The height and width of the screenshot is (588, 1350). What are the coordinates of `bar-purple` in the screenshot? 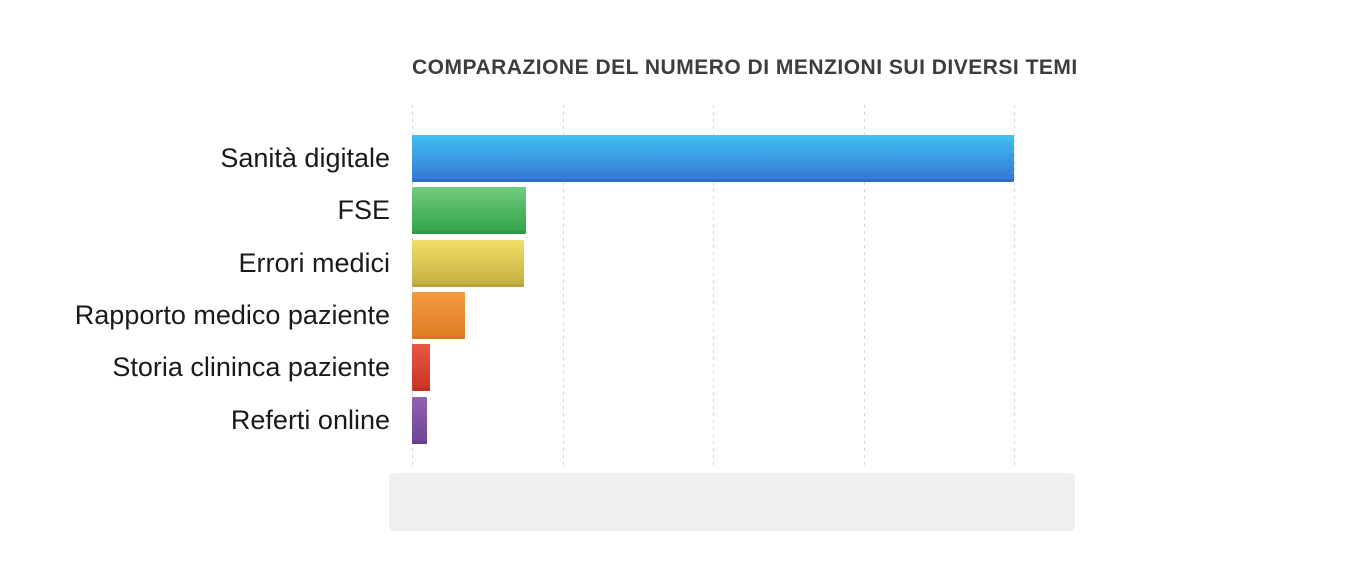 It's located at (419, 420).